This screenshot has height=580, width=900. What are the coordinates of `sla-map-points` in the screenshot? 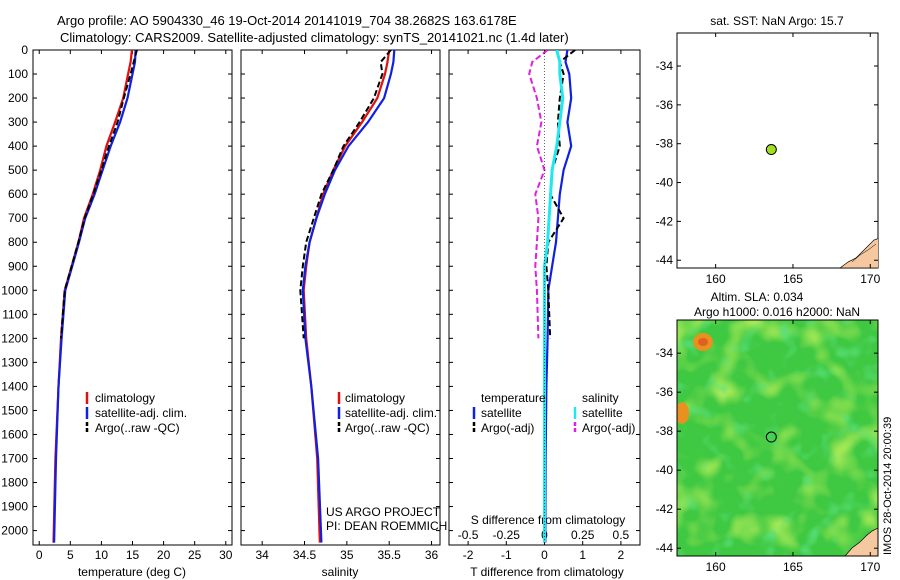 It's located at (771, 437).